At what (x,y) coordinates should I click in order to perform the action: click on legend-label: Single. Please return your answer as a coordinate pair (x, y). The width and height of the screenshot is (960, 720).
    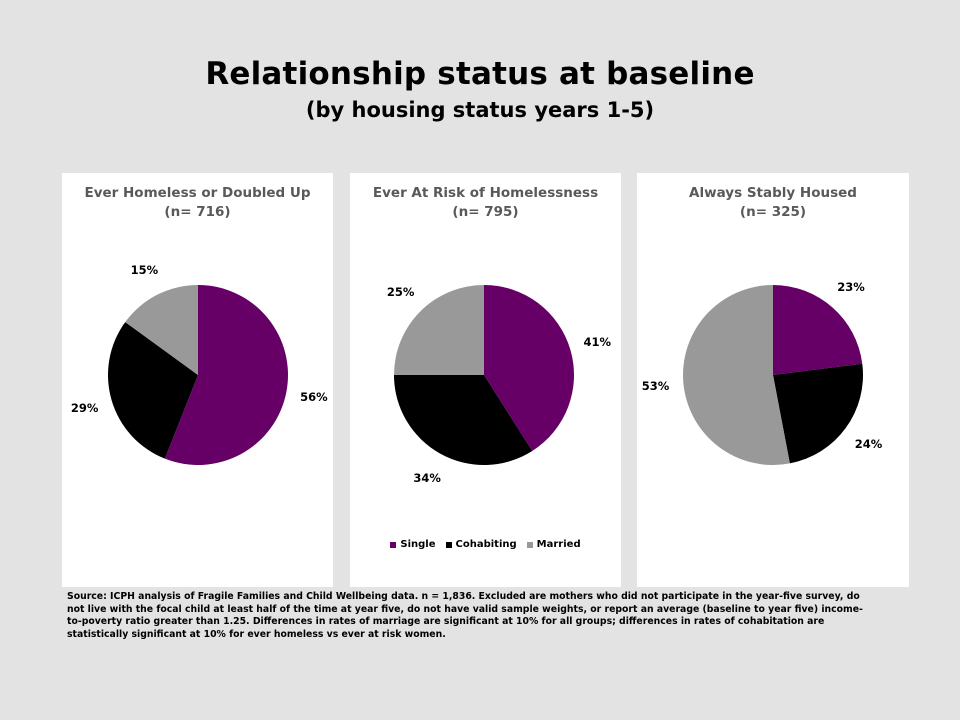
    Looking at the image, I should click on (418, 544).